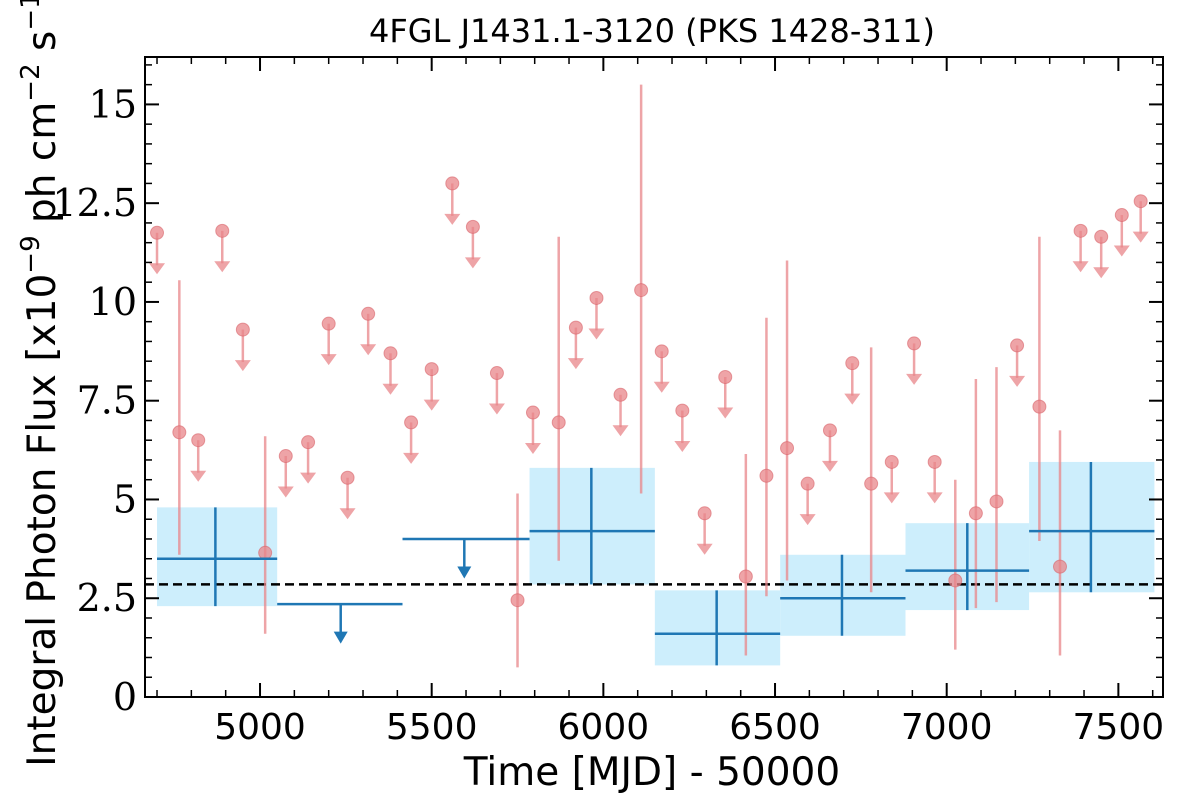 Image resolution: width=1200 pixels, height=800 pixels. I want to click on y-axis-label-exponent: −9, so click(31, 254).